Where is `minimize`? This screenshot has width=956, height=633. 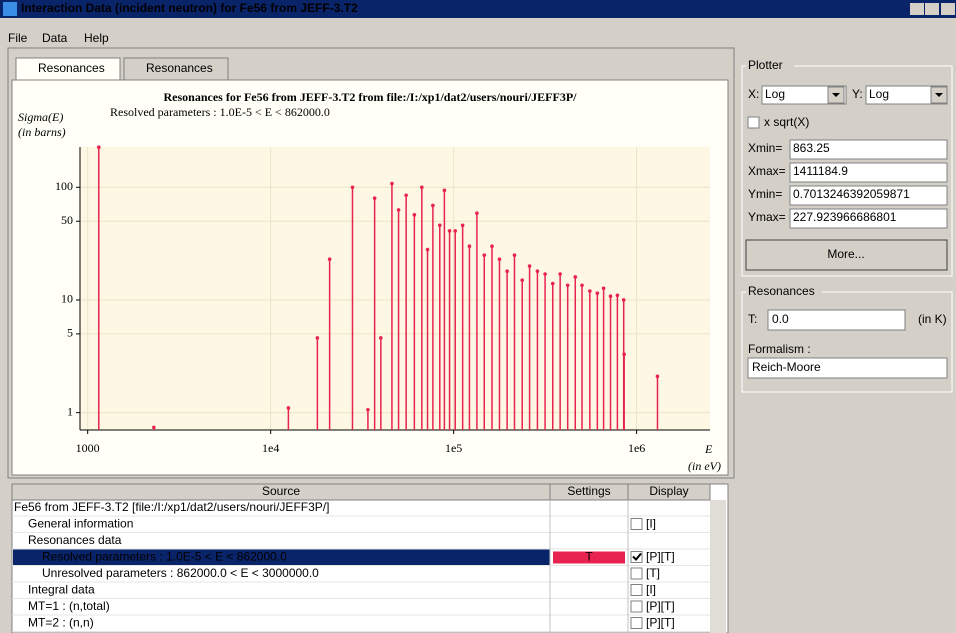
minimize is located at coordinates (917, 9).